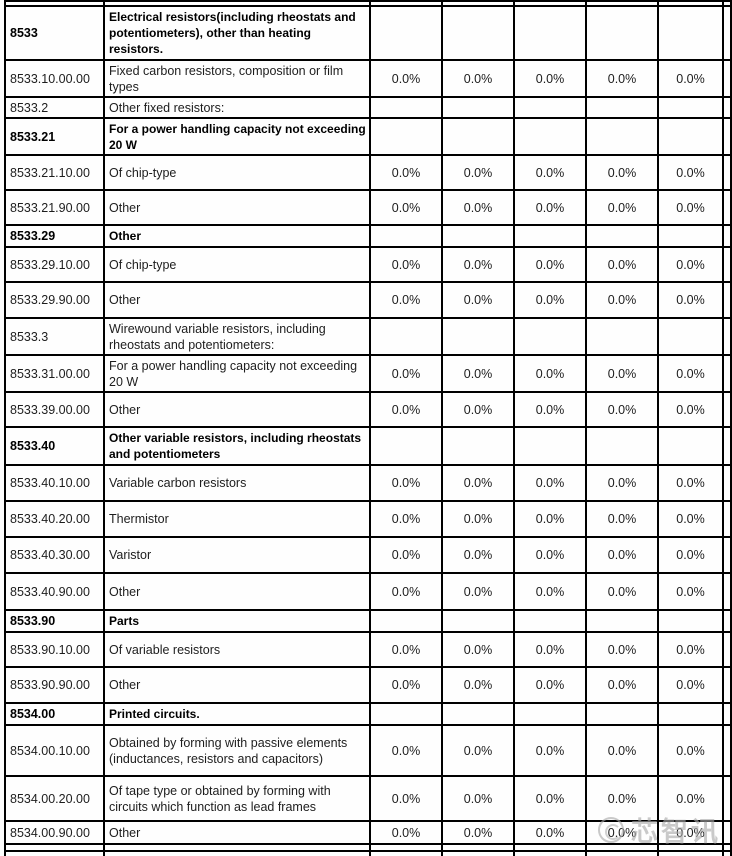 Image resolution: width=732 pixels, height=856 pixels. What do you see at coordinates (368, 107) in the screenshot?
I see `table-row-8533.2: 8533.2 Other fixed resistors:` at bounding box center [368, 107].